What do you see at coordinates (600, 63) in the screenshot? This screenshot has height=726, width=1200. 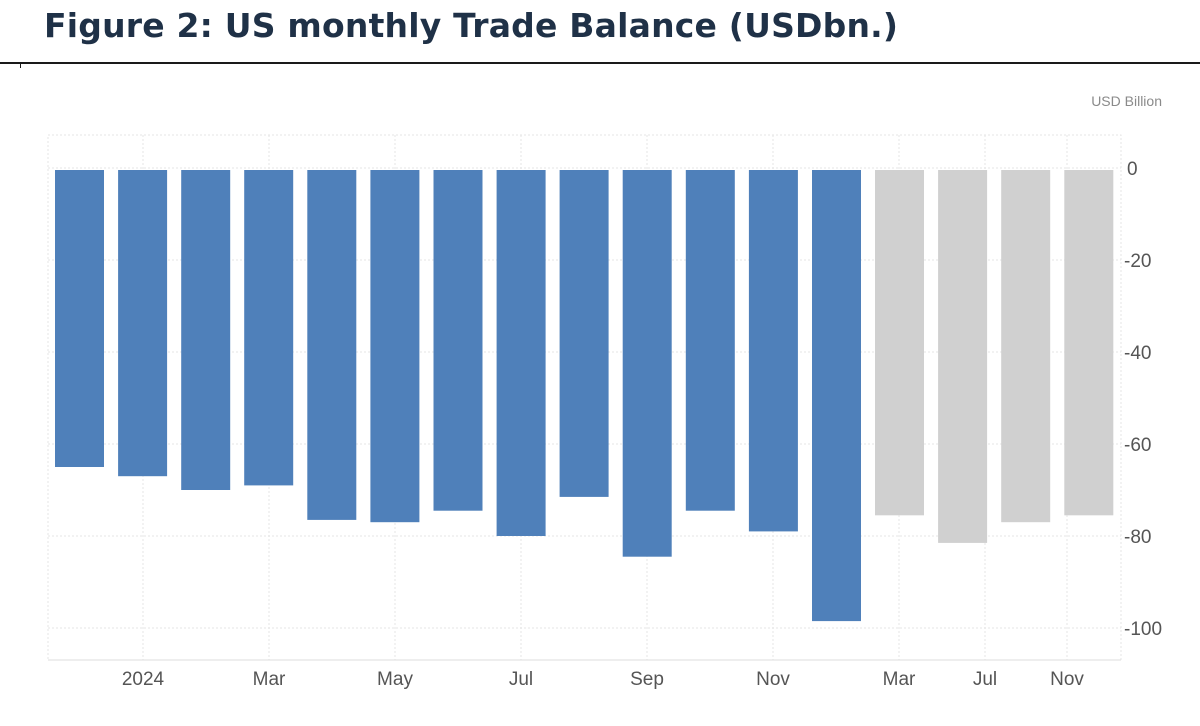 I see `title-divider` at bounding box center [600, 63].